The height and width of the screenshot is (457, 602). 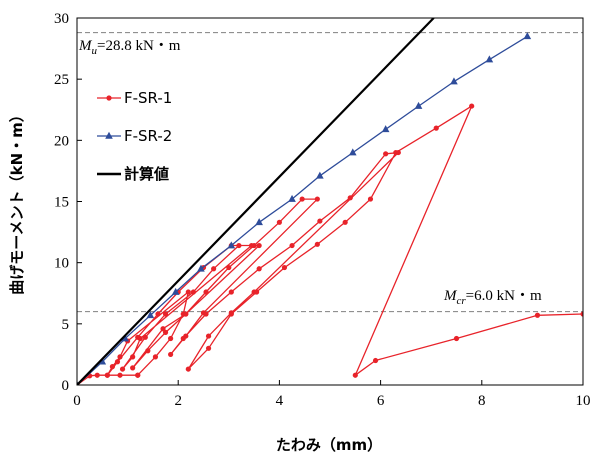 What do you see at coordinates (77, 401) in the screenshot?
I see `x-tick-label: 0` at bounding box center [77, 401].